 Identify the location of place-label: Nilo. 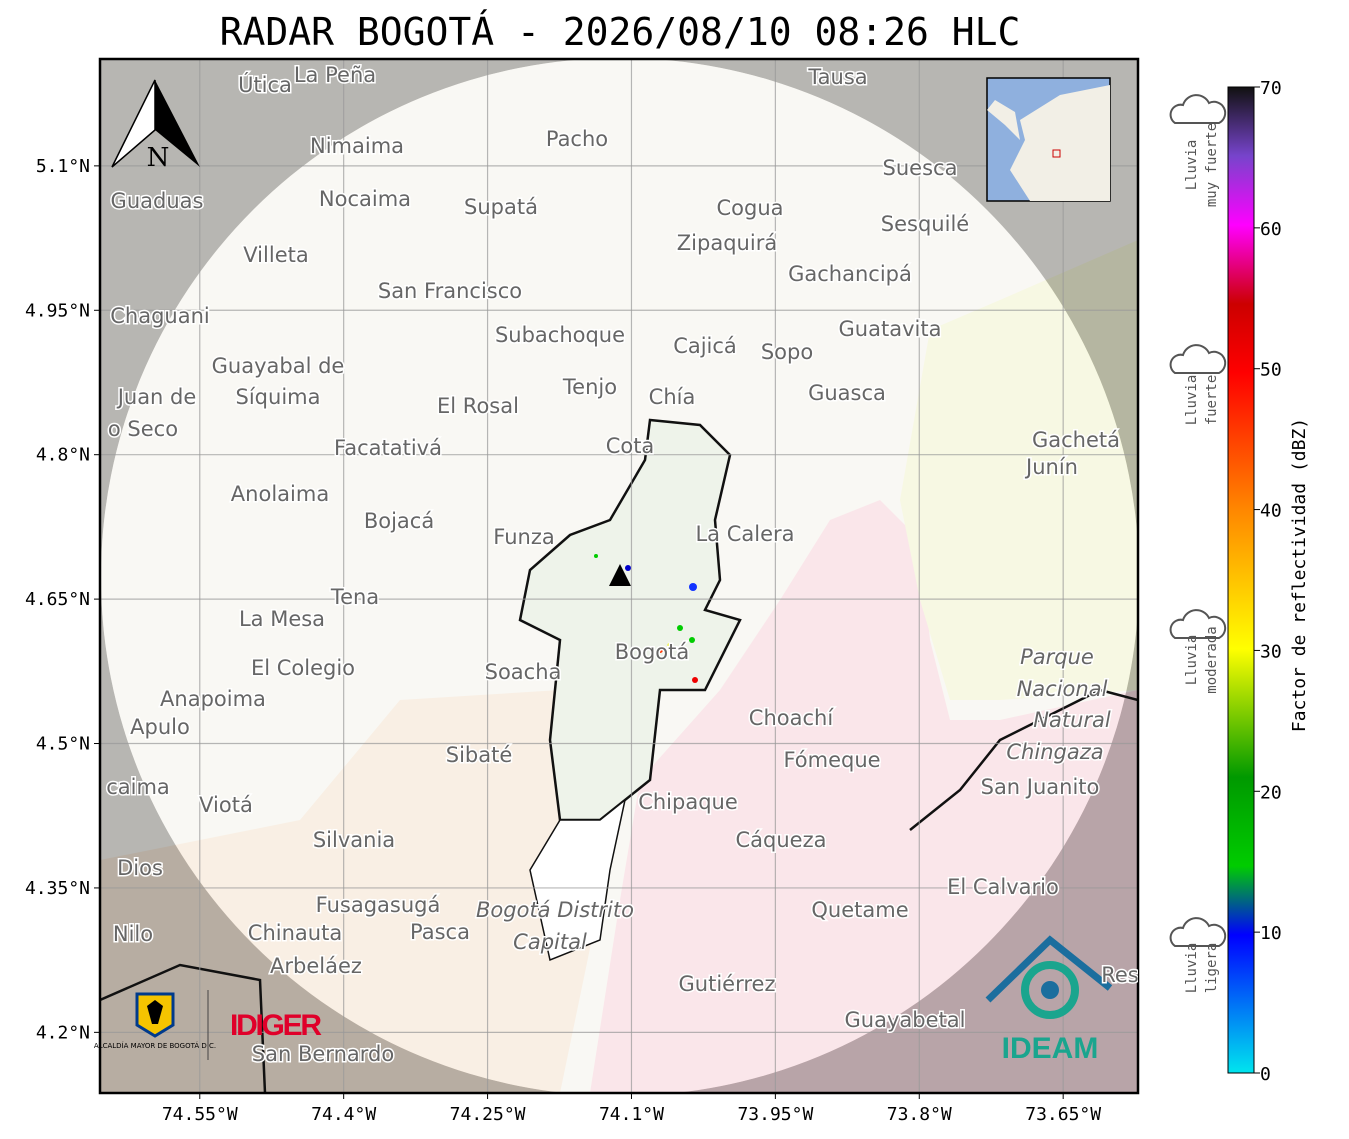
(133, 934).